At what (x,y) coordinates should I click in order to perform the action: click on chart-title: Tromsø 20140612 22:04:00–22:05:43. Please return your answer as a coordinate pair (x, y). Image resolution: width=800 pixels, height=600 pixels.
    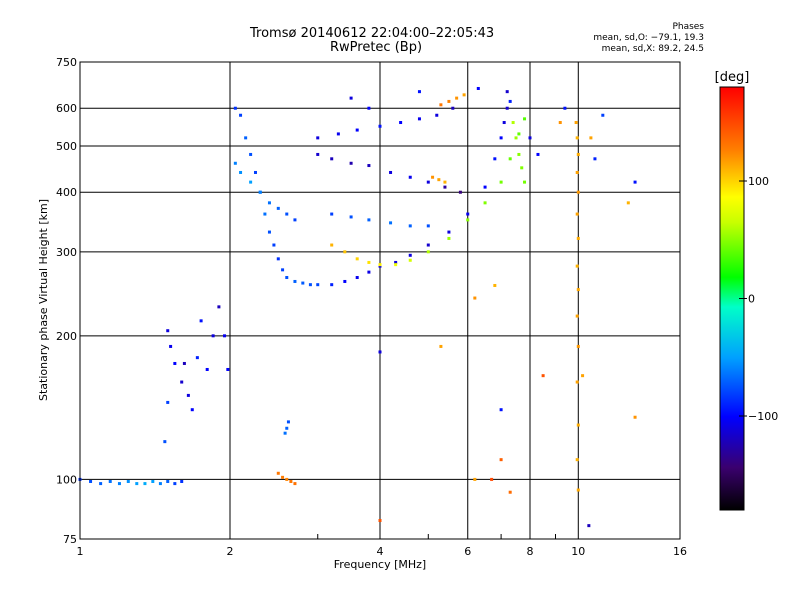
    Looking at the image, I should click on (372, 33).